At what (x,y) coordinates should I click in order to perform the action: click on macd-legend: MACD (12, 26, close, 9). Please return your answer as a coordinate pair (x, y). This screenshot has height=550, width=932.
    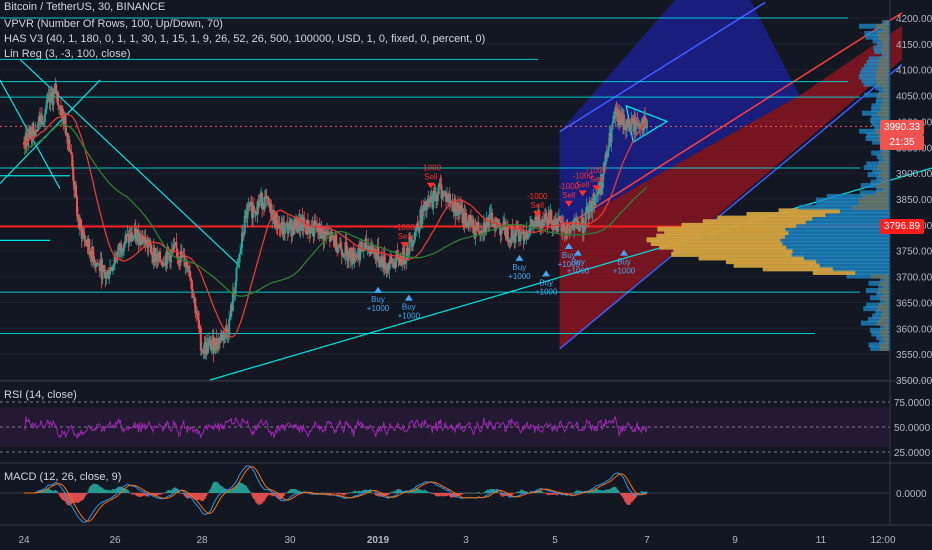
    Looking at the image, I should click on (63, 477).